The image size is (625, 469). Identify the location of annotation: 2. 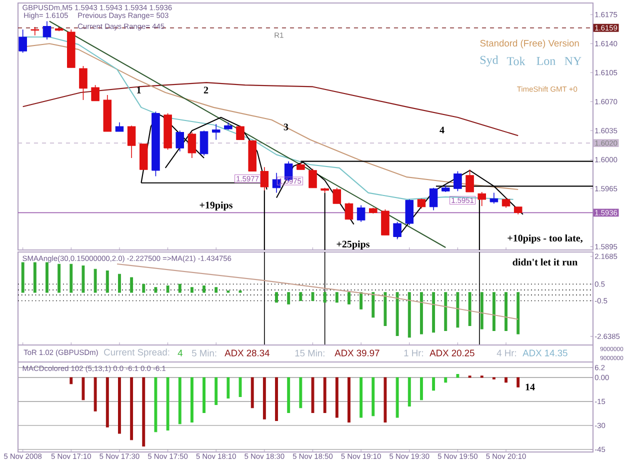
(206, 90).